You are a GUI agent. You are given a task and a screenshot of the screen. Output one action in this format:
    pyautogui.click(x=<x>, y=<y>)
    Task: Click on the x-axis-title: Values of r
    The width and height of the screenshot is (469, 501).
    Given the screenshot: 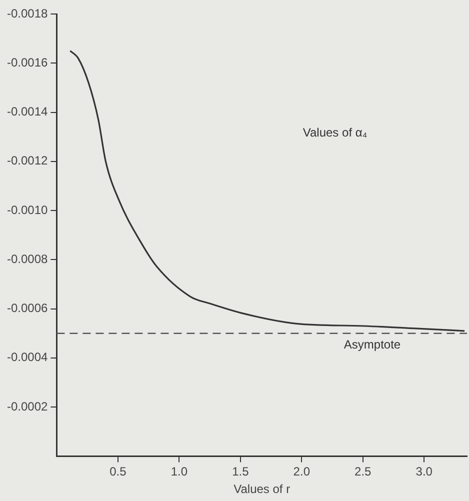 What is the action you would take?
    pyautogui.click(x=262, y=489)
    